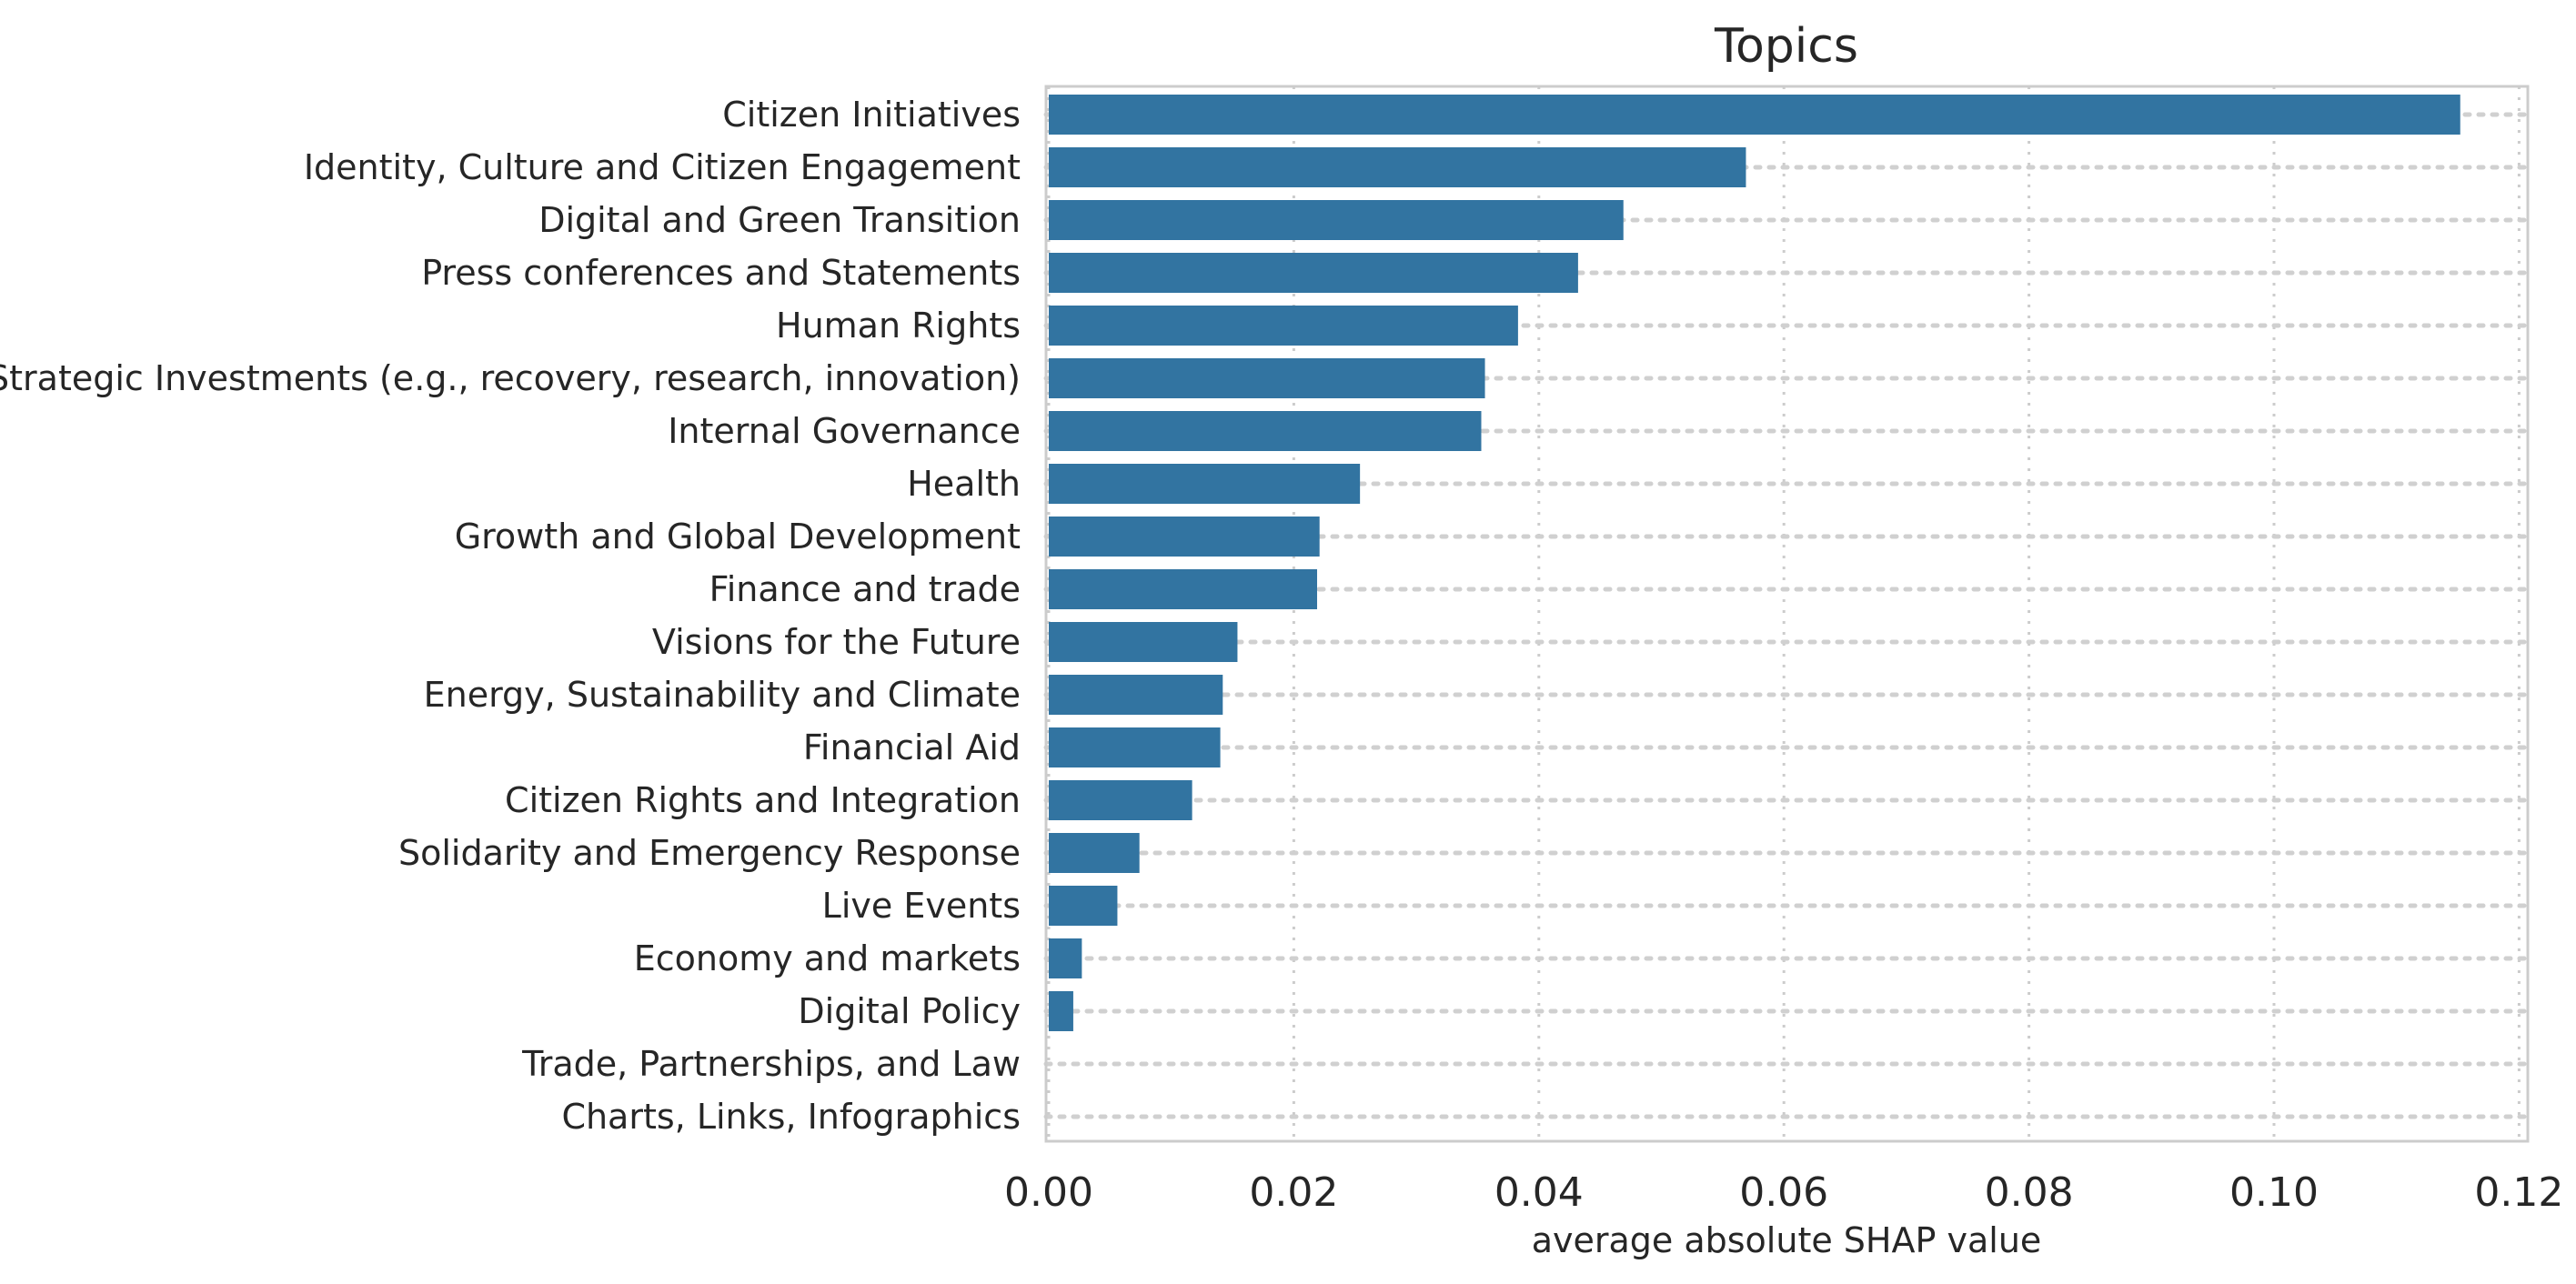 This screenshot has height=1284, width=2576. I want to click on x-tick-label: 0.06, so click(1783, 1192).